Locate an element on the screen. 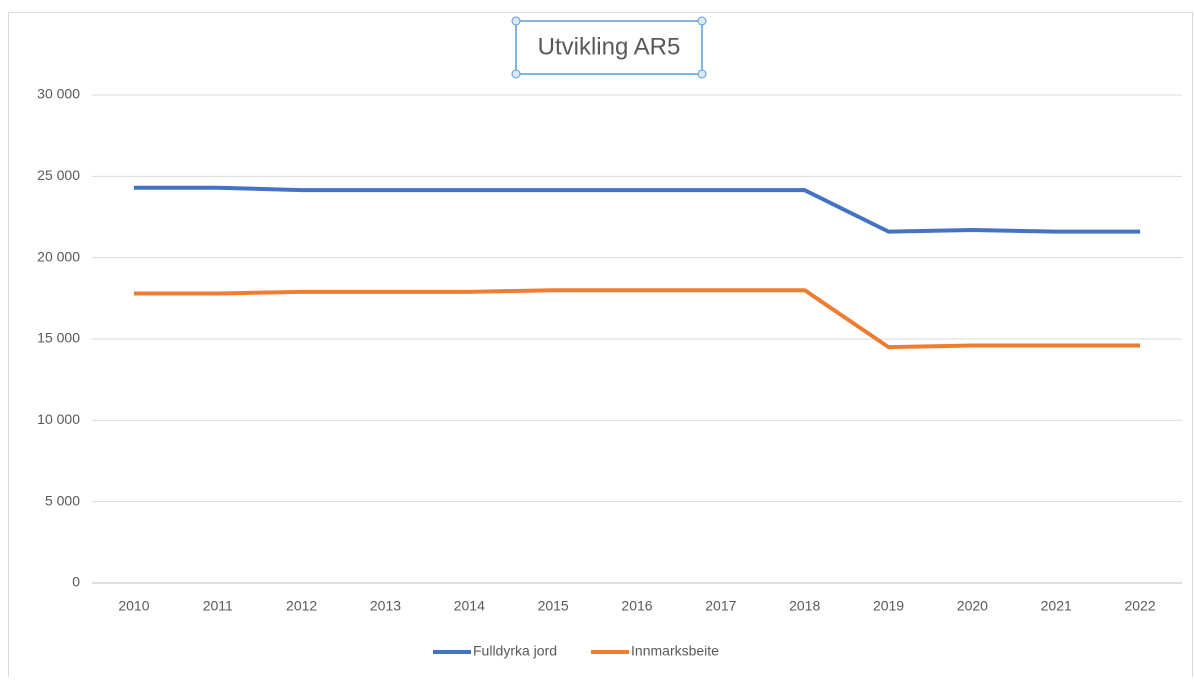  selection-box is located at coordinates (609, 47).